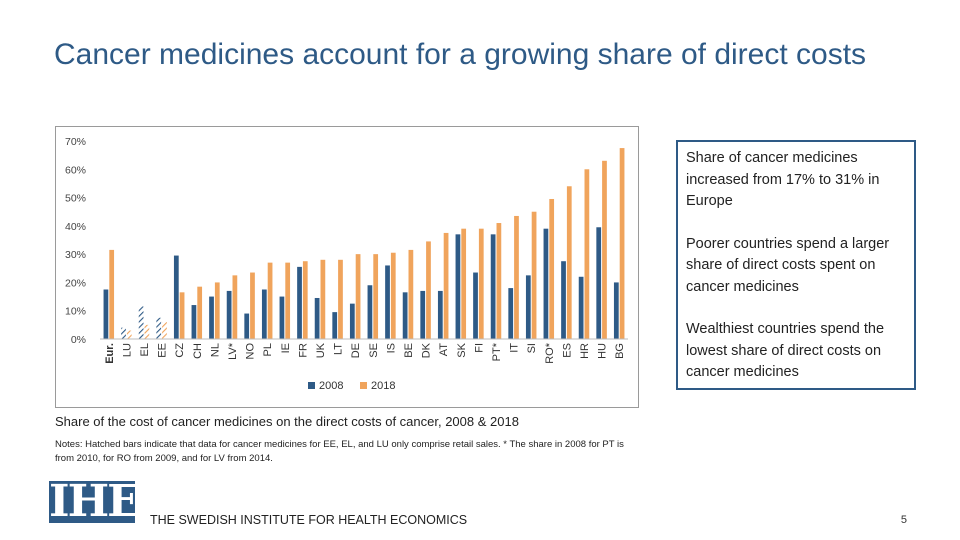 The image size is (960, 540). I want to click on bar-2018-no, so click(252, 305).